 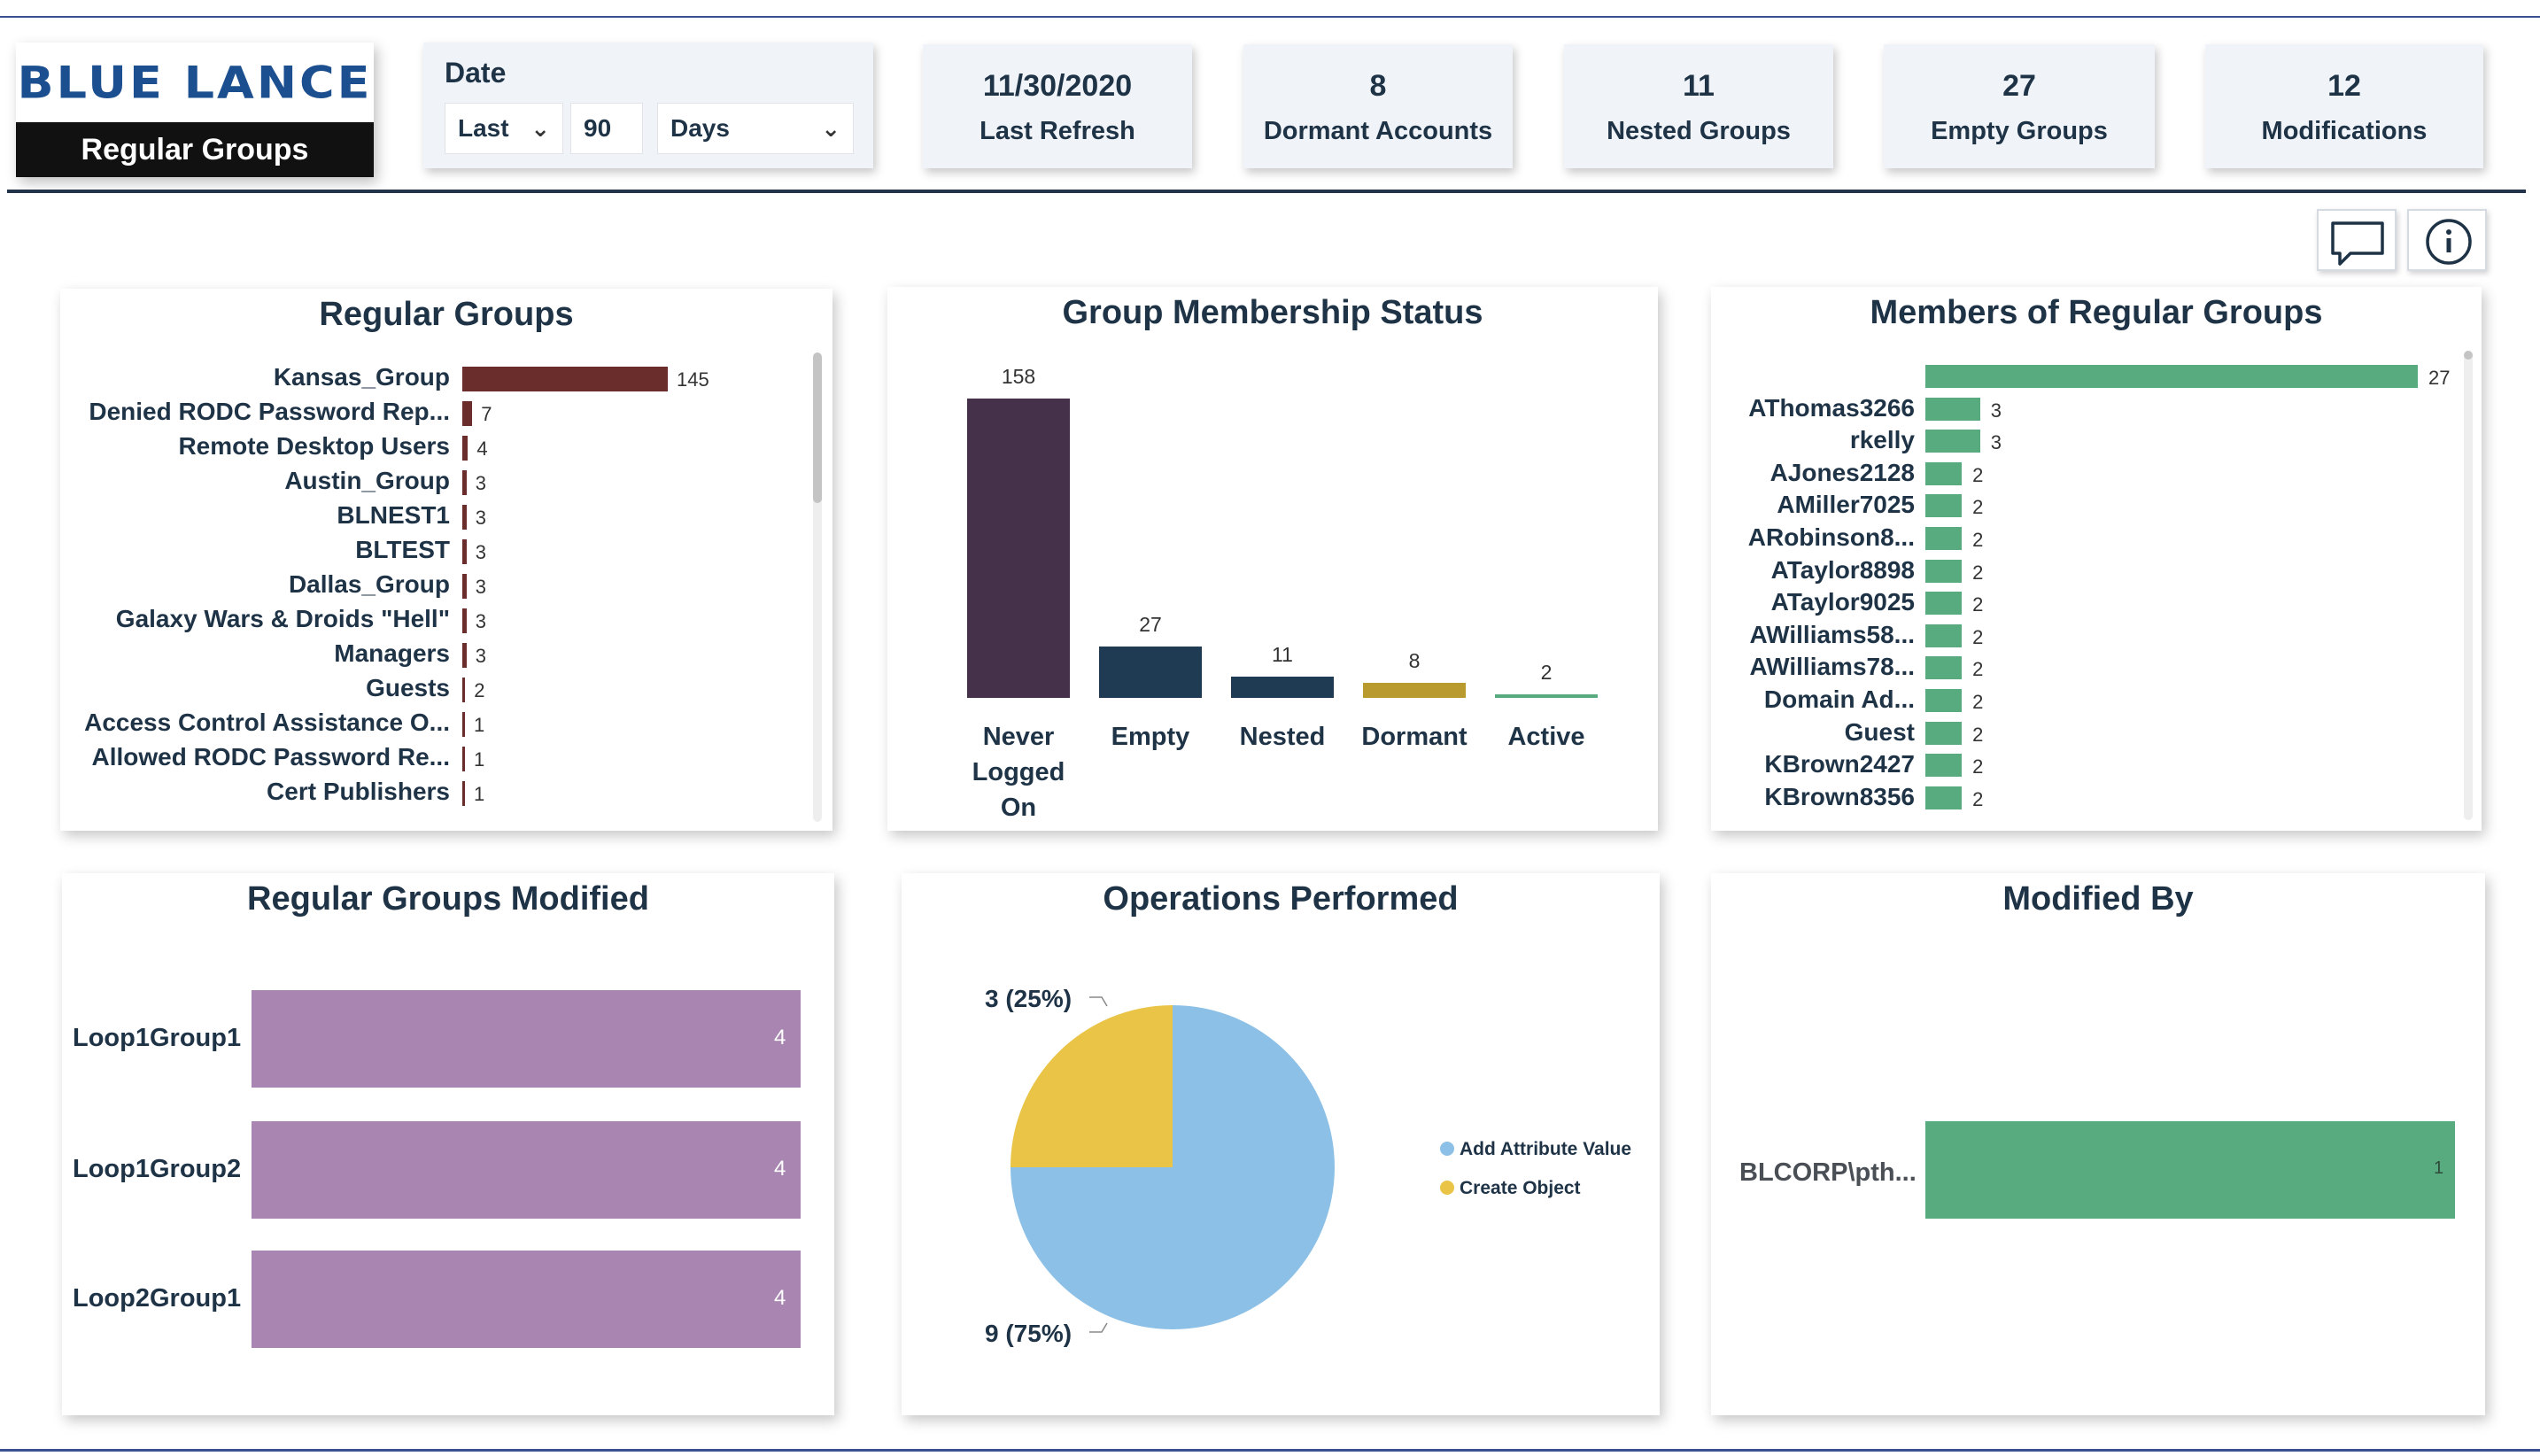 What do you see at coordinates (448, 899) in the screenshot?
I see `chart-title: Regular Groups Modified` at bounding box center [448, 899].